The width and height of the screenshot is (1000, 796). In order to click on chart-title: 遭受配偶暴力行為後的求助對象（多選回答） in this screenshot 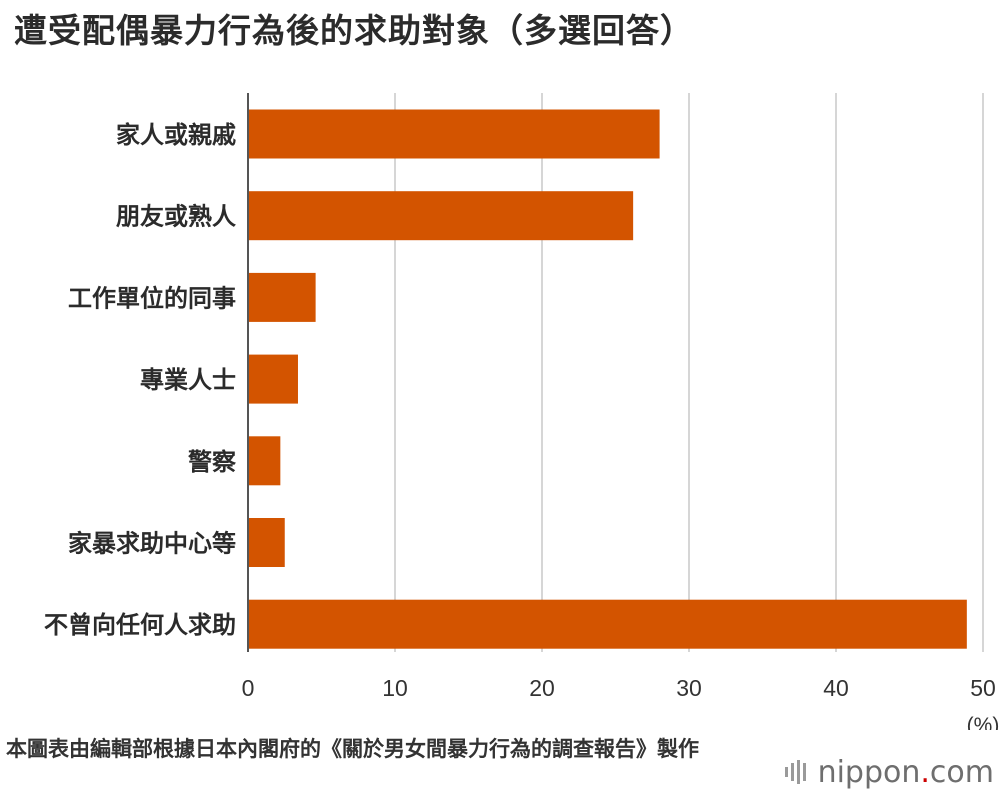, I will do `click(354, 30)`.